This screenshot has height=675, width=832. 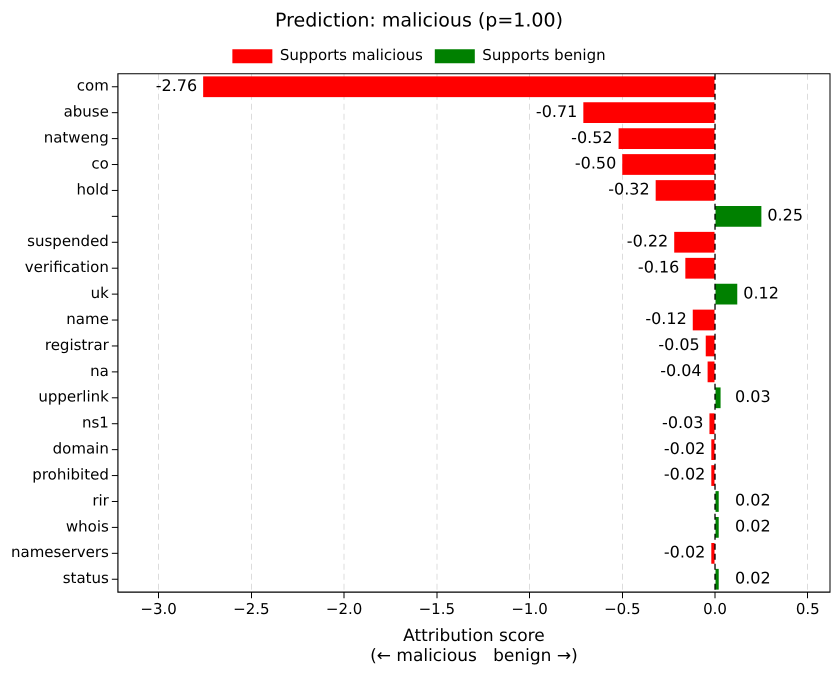 What do you see at coordinates (557, 111) in the screenshot?
I see `data-label: -0.71` at bounding box center [557, 111].